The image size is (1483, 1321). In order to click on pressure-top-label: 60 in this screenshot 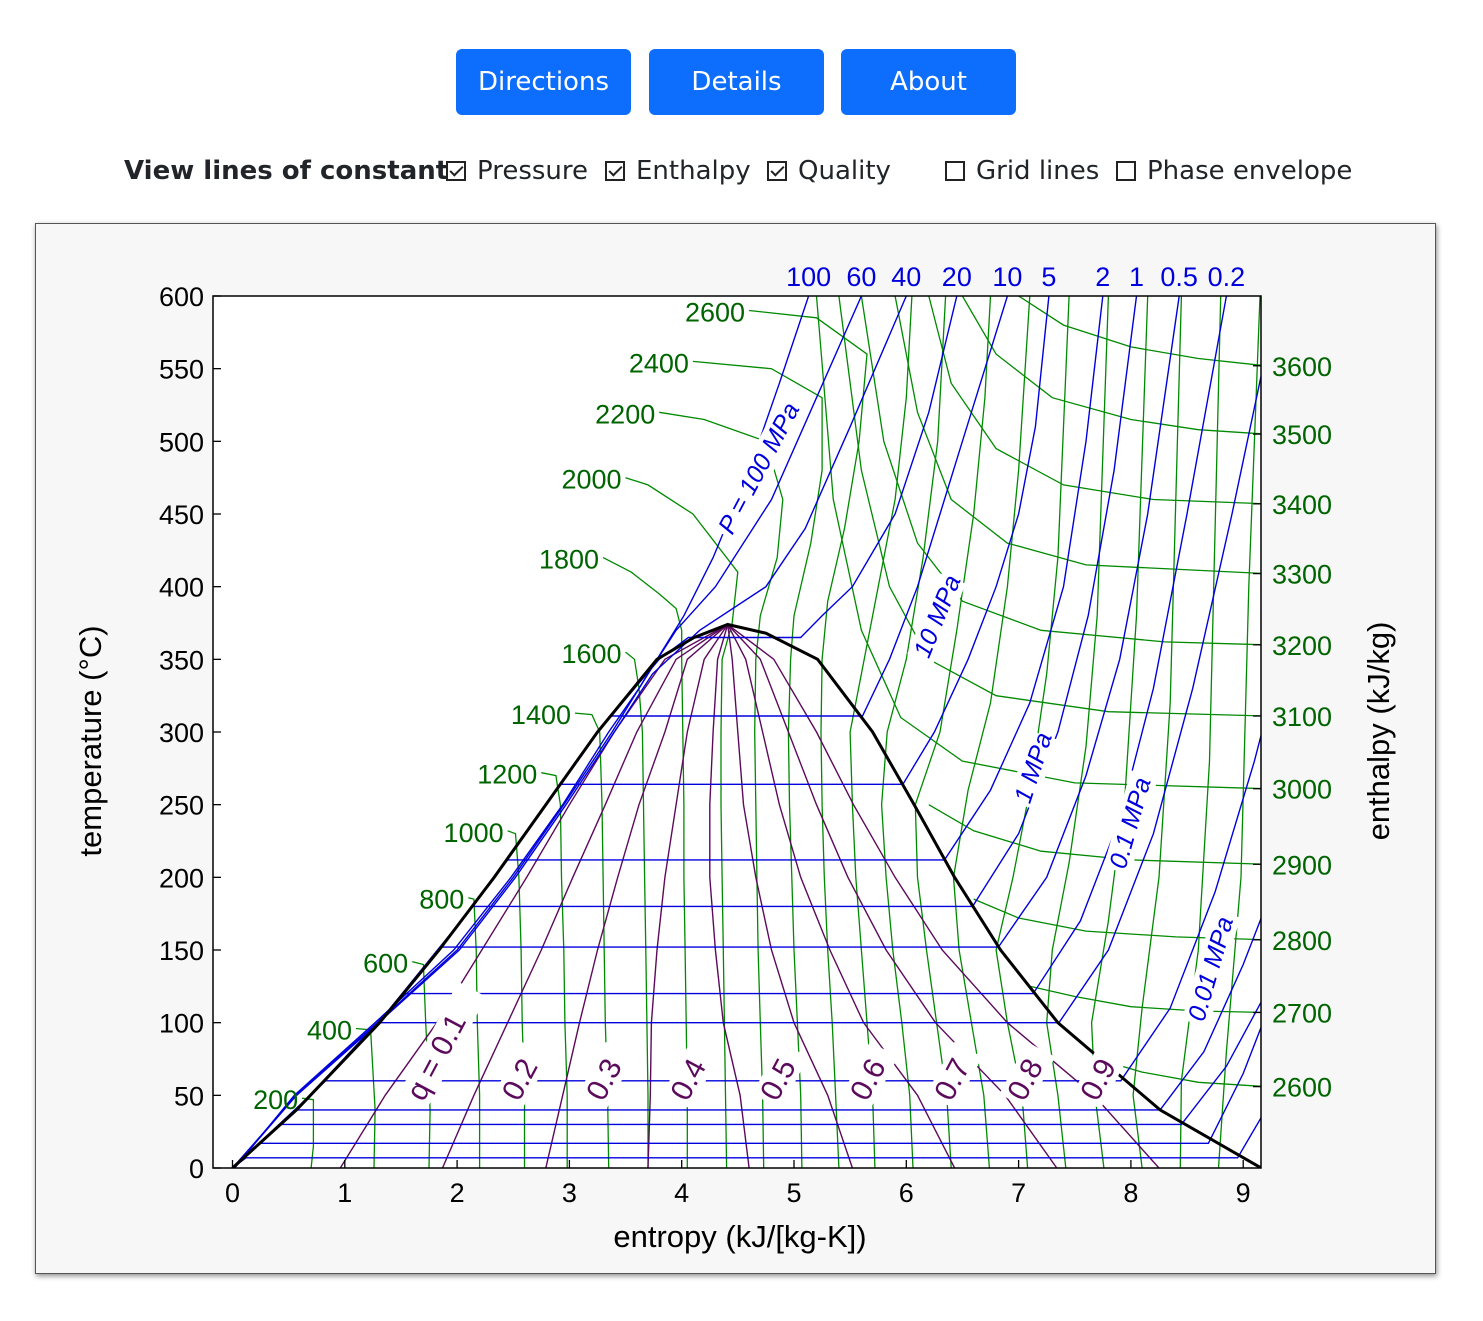, I will do `click(861, 277)`.